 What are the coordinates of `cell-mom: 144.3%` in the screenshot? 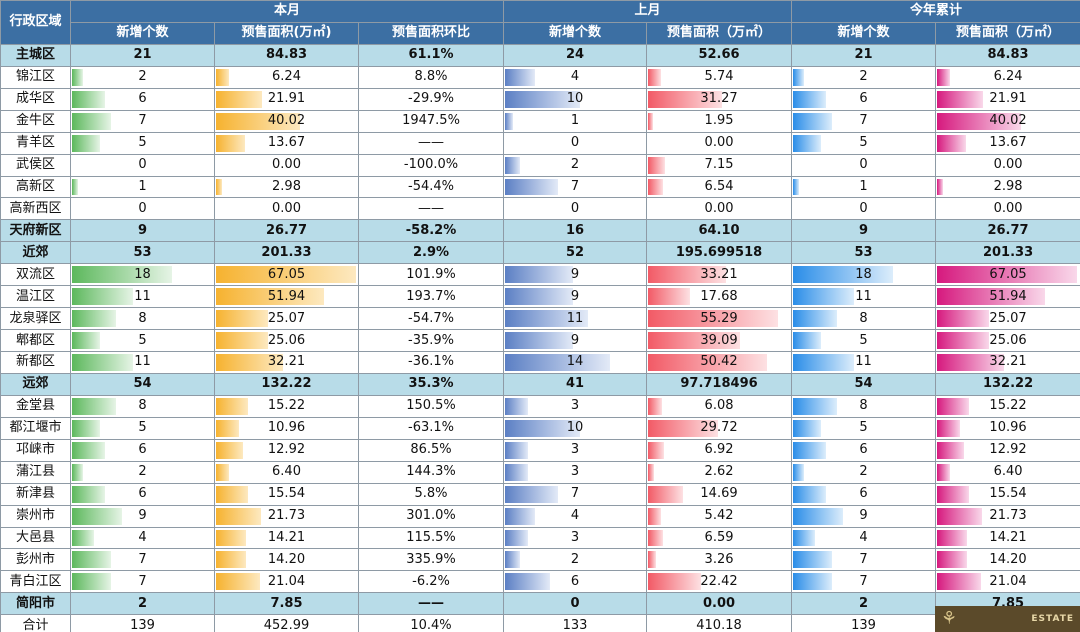 It's located at (431, 472).